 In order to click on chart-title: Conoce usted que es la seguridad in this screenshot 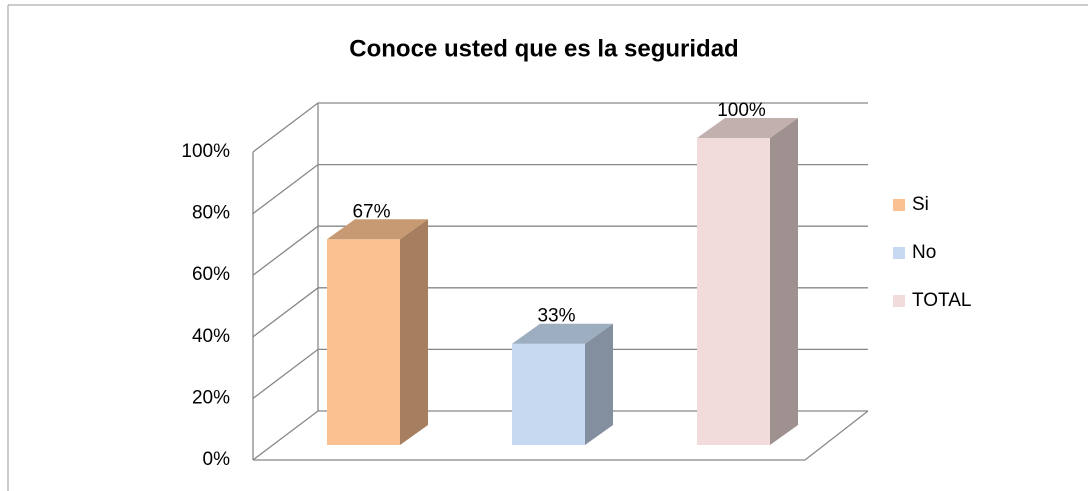, I will do `click(543, 48)`.